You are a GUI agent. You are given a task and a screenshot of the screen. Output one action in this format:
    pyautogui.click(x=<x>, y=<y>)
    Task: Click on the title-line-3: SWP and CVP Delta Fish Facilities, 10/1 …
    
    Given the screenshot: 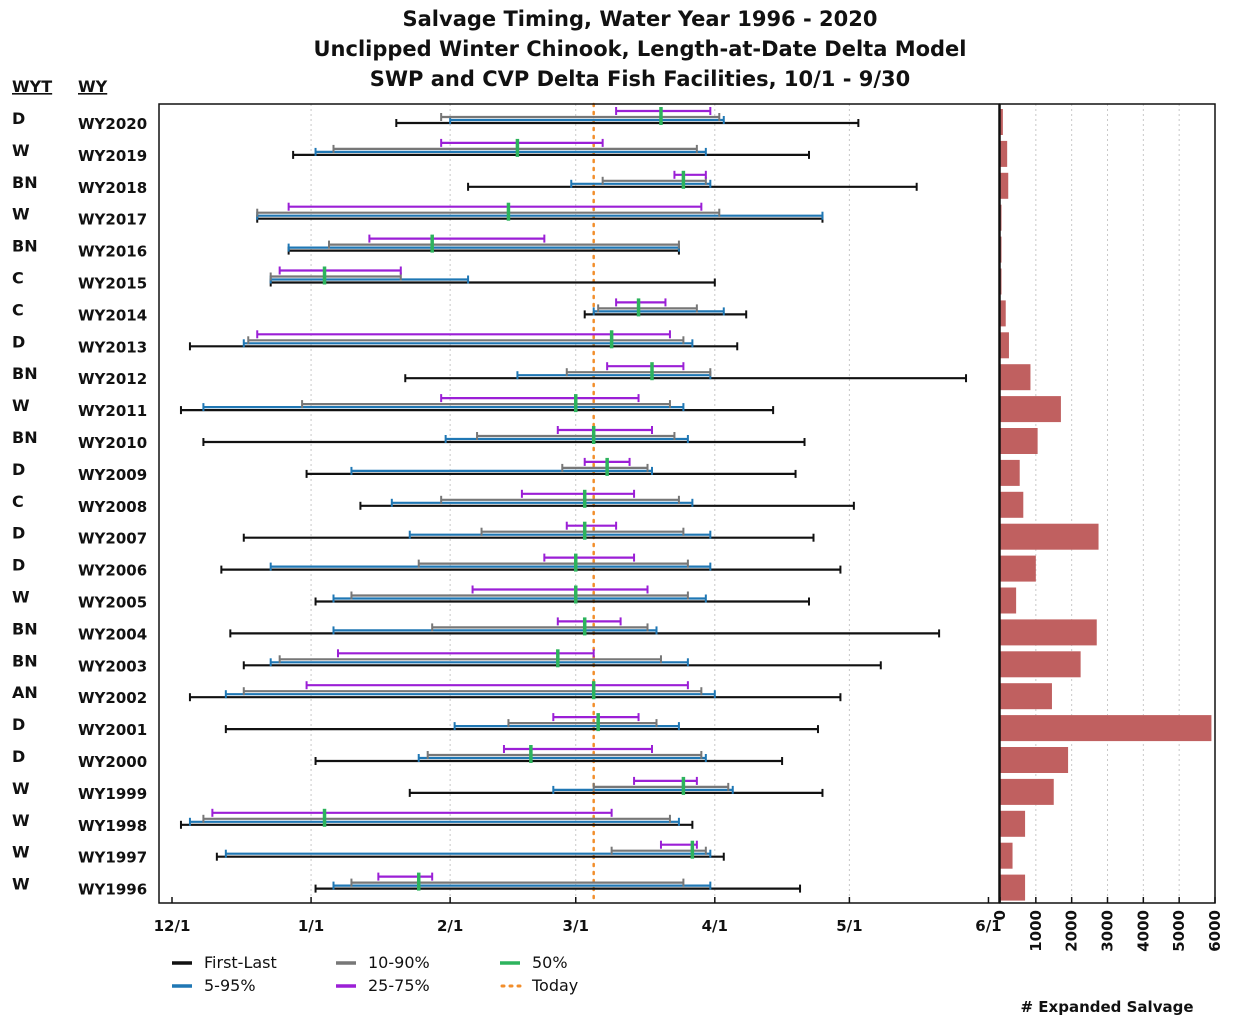 What is the action you would take?
    pyautogui.click(x=640, y=79)
    